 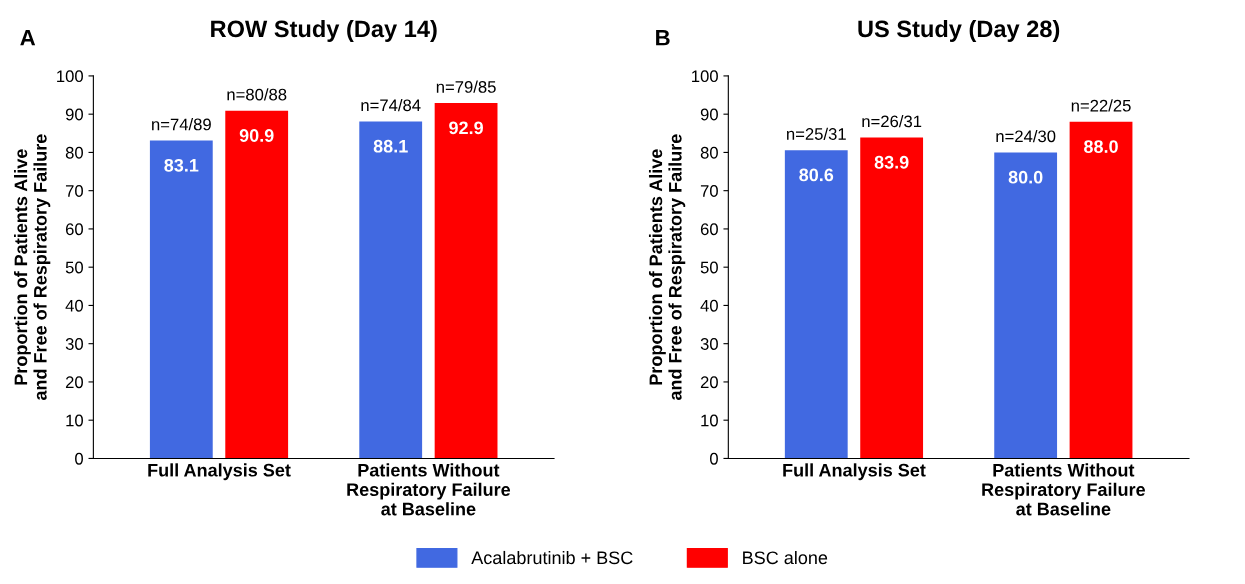 What do you see at coordinates (1026, 136) in the screenshot?
I see `annotation: n=24/30` at bounding box center [1026, 136].